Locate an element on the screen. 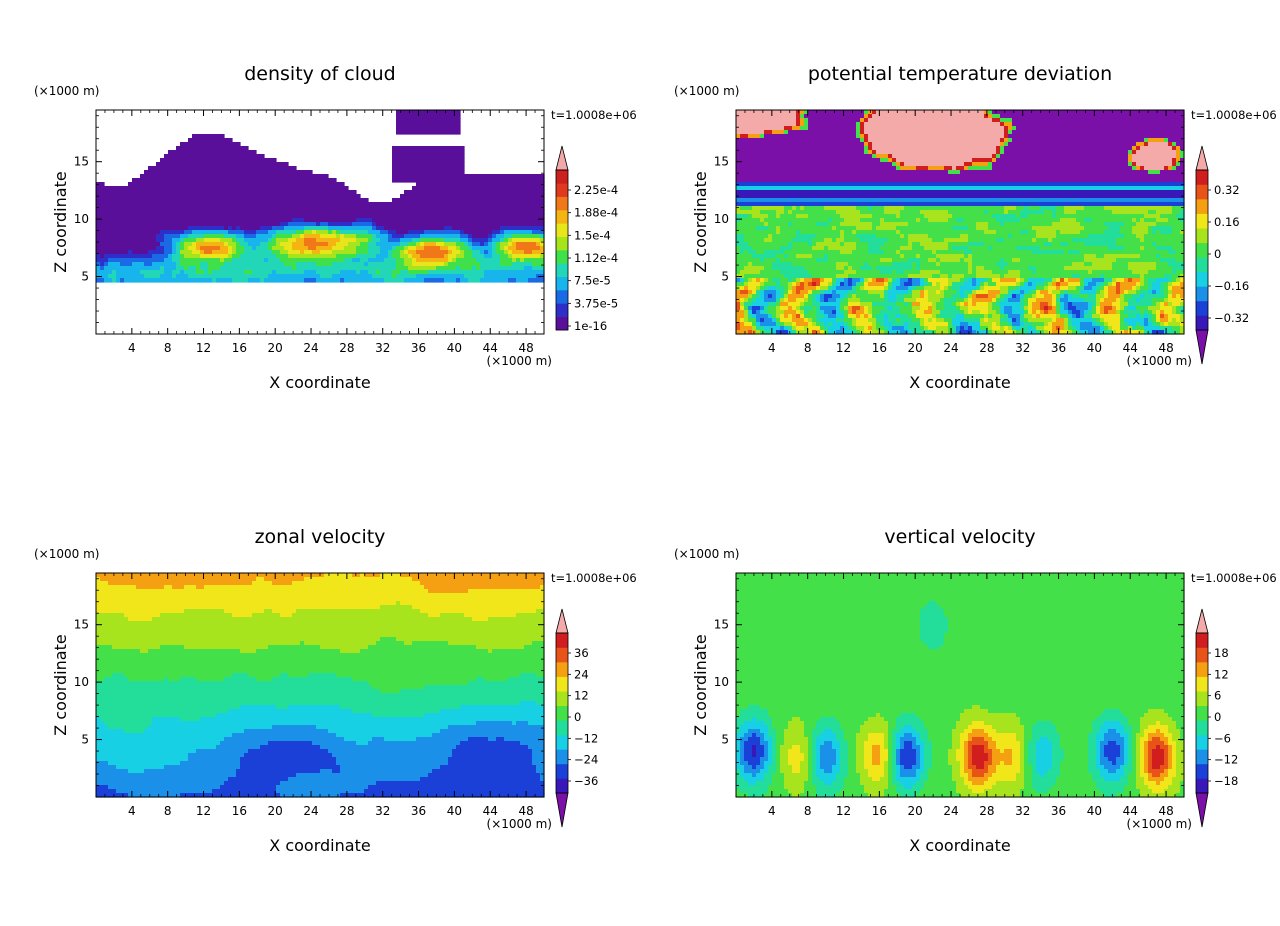 The image size is (1280, 926). colorbar-tick-label: 1e-16 is located at coordinates (590, 326).